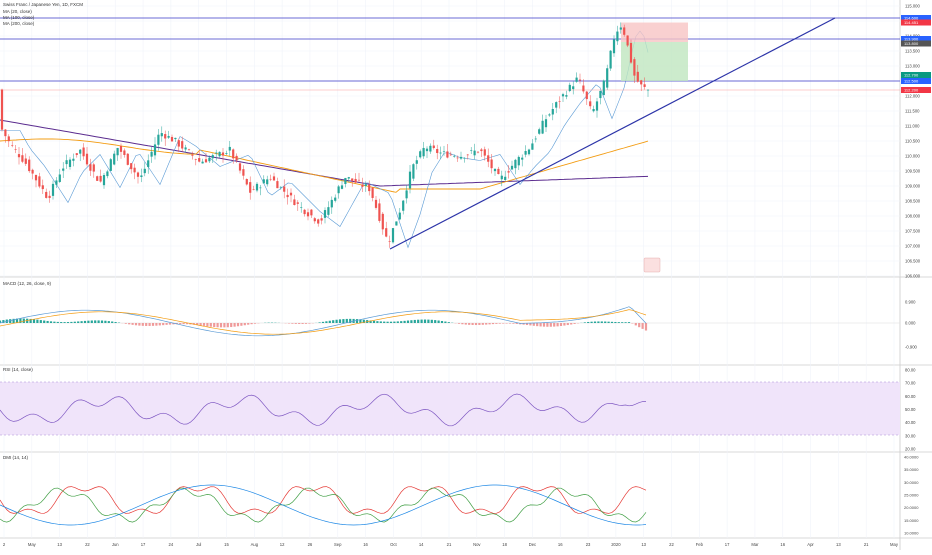 The height and width of the screenshot is (555, 932). I want to click on events-marker, so click(652, 265).